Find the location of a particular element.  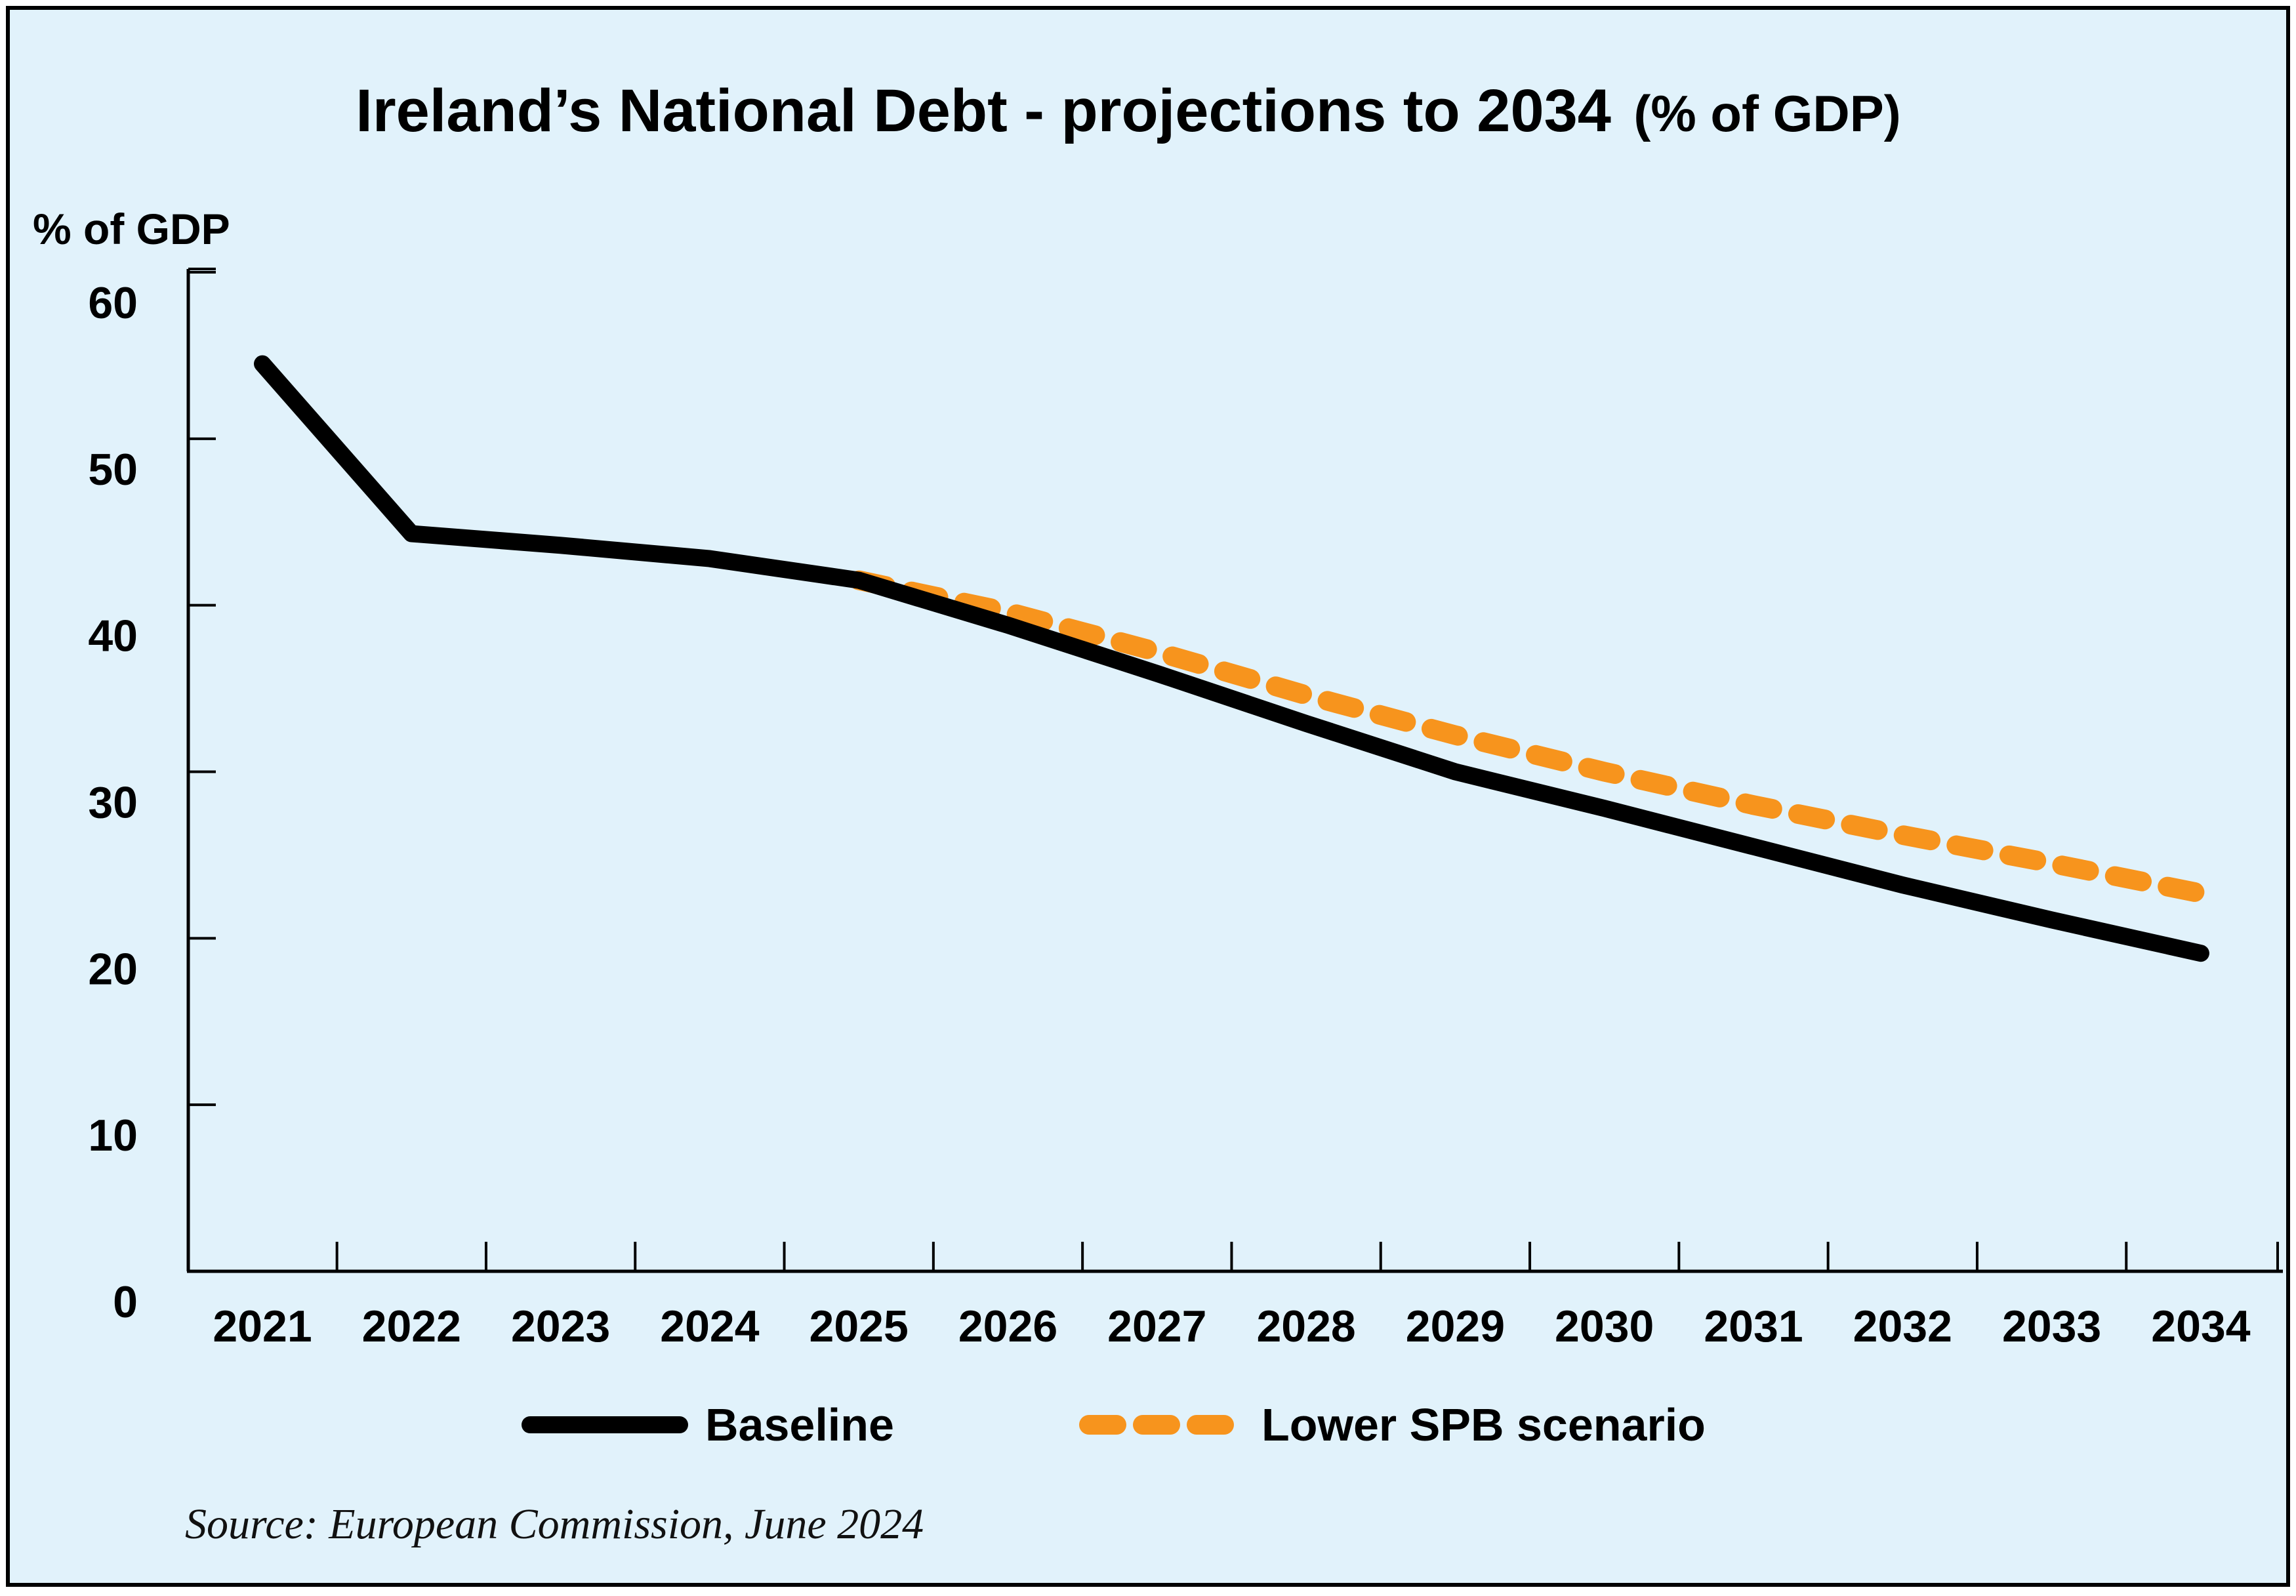

y-tick-label: 20 is located at coordinates (113, 969).